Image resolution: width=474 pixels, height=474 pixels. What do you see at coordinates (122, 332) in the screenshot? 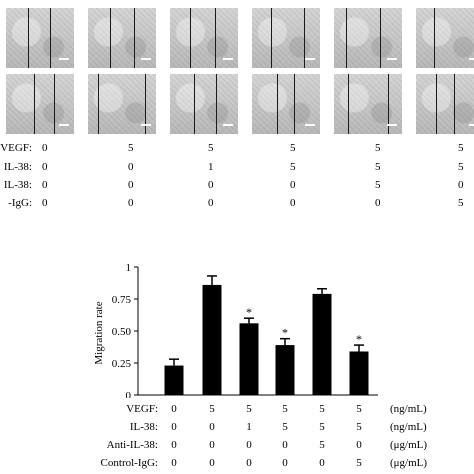
I see `y-tick-label: 0.50` at bounding box center [122, 332].